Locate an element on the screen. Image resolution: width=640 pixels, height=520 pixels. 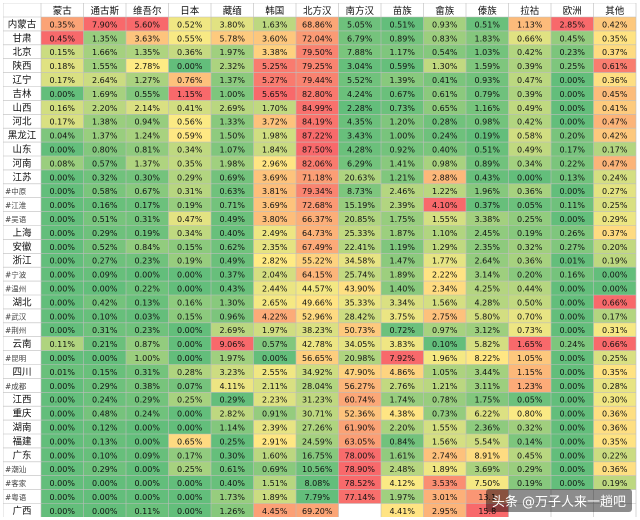
cell-value: 3.12% is located at coordinates (488, 330).